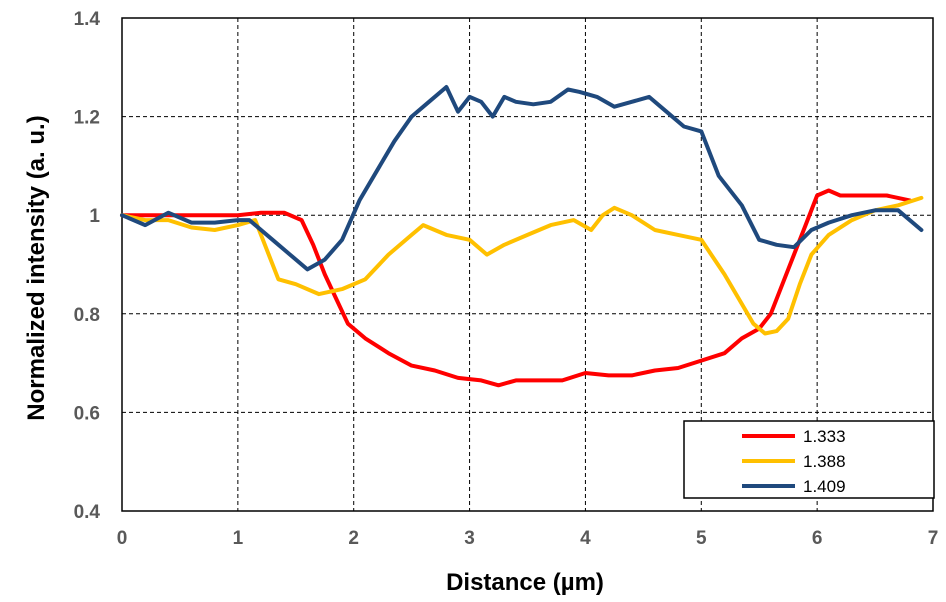 The image size is (946, 602). What do you see at coordinates (817, 538) in the screenshot?
I see `x-tick-label: 6` at bounding box center [817, 538].